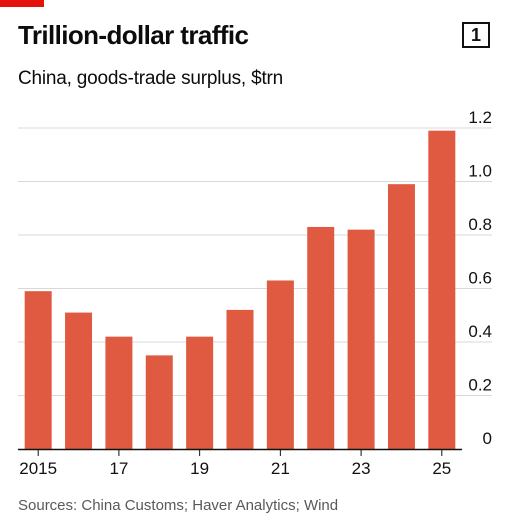  I want to click on y-tick-label: 0.8, so click(480, 224).